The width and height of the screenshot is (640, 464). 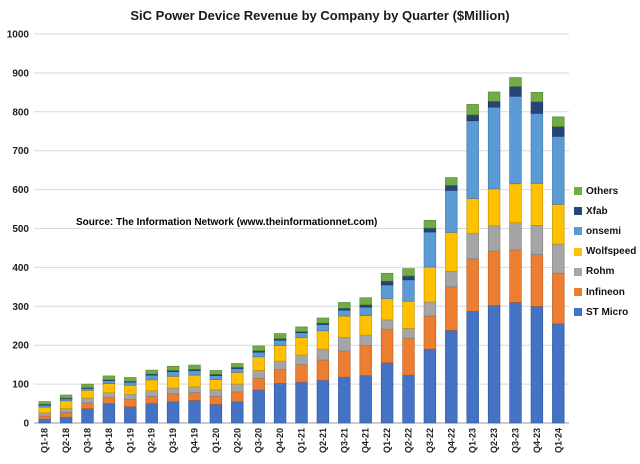 What do you see at coordinates (605, 312) in the screenshot?
I see `legend-item: ST Micro` at bounding box center [605, 312].